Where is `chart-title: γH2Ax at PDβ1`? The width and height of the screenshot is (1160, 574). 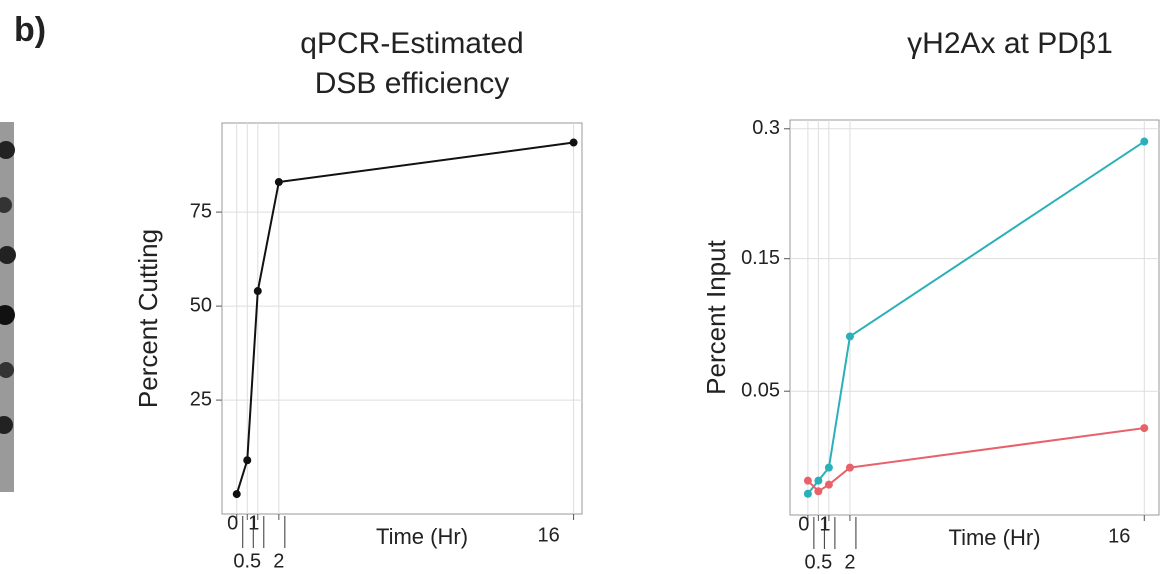 chart-title: γH2Ax at PDβ1 is located at coordinates (1010, 43).